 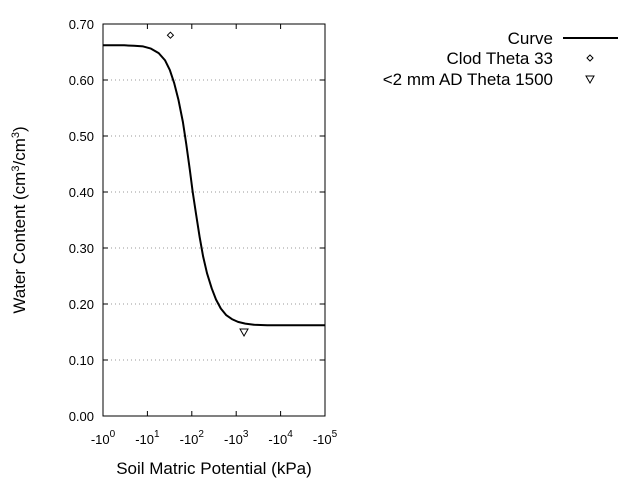 I want to click on y-tick-label: 0.70, so click(x=81, y=24).